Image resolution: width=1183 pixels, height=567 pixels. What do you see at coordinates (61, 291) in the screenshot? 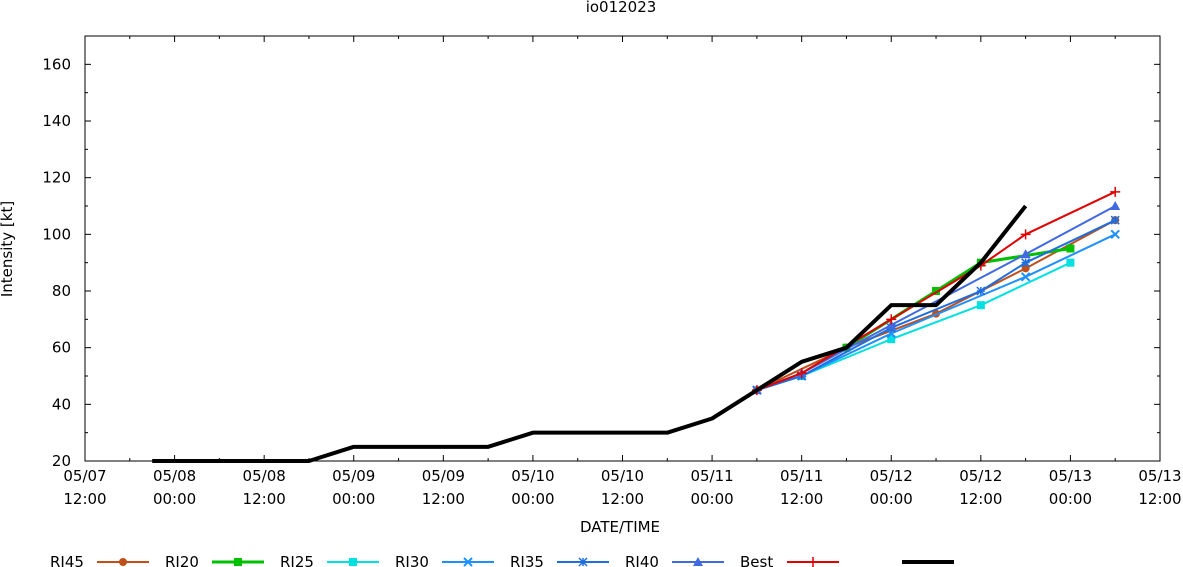
I see `y-tick-label: 80` at bounding box center [61, 291].